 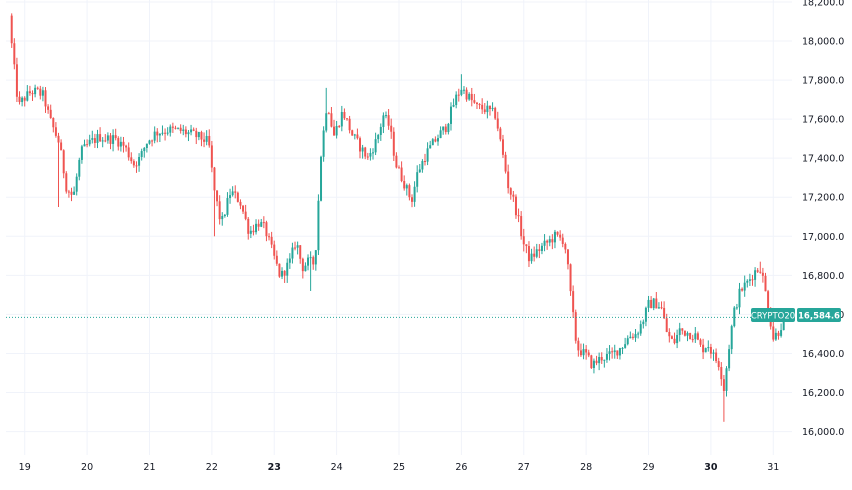 What do you see at coordinates (399, 467) in the screenshot?
I see `x-axis: 19 20 21 22 23 24 25 26 27 28 29 30 31` at bounding box center [399, 467].